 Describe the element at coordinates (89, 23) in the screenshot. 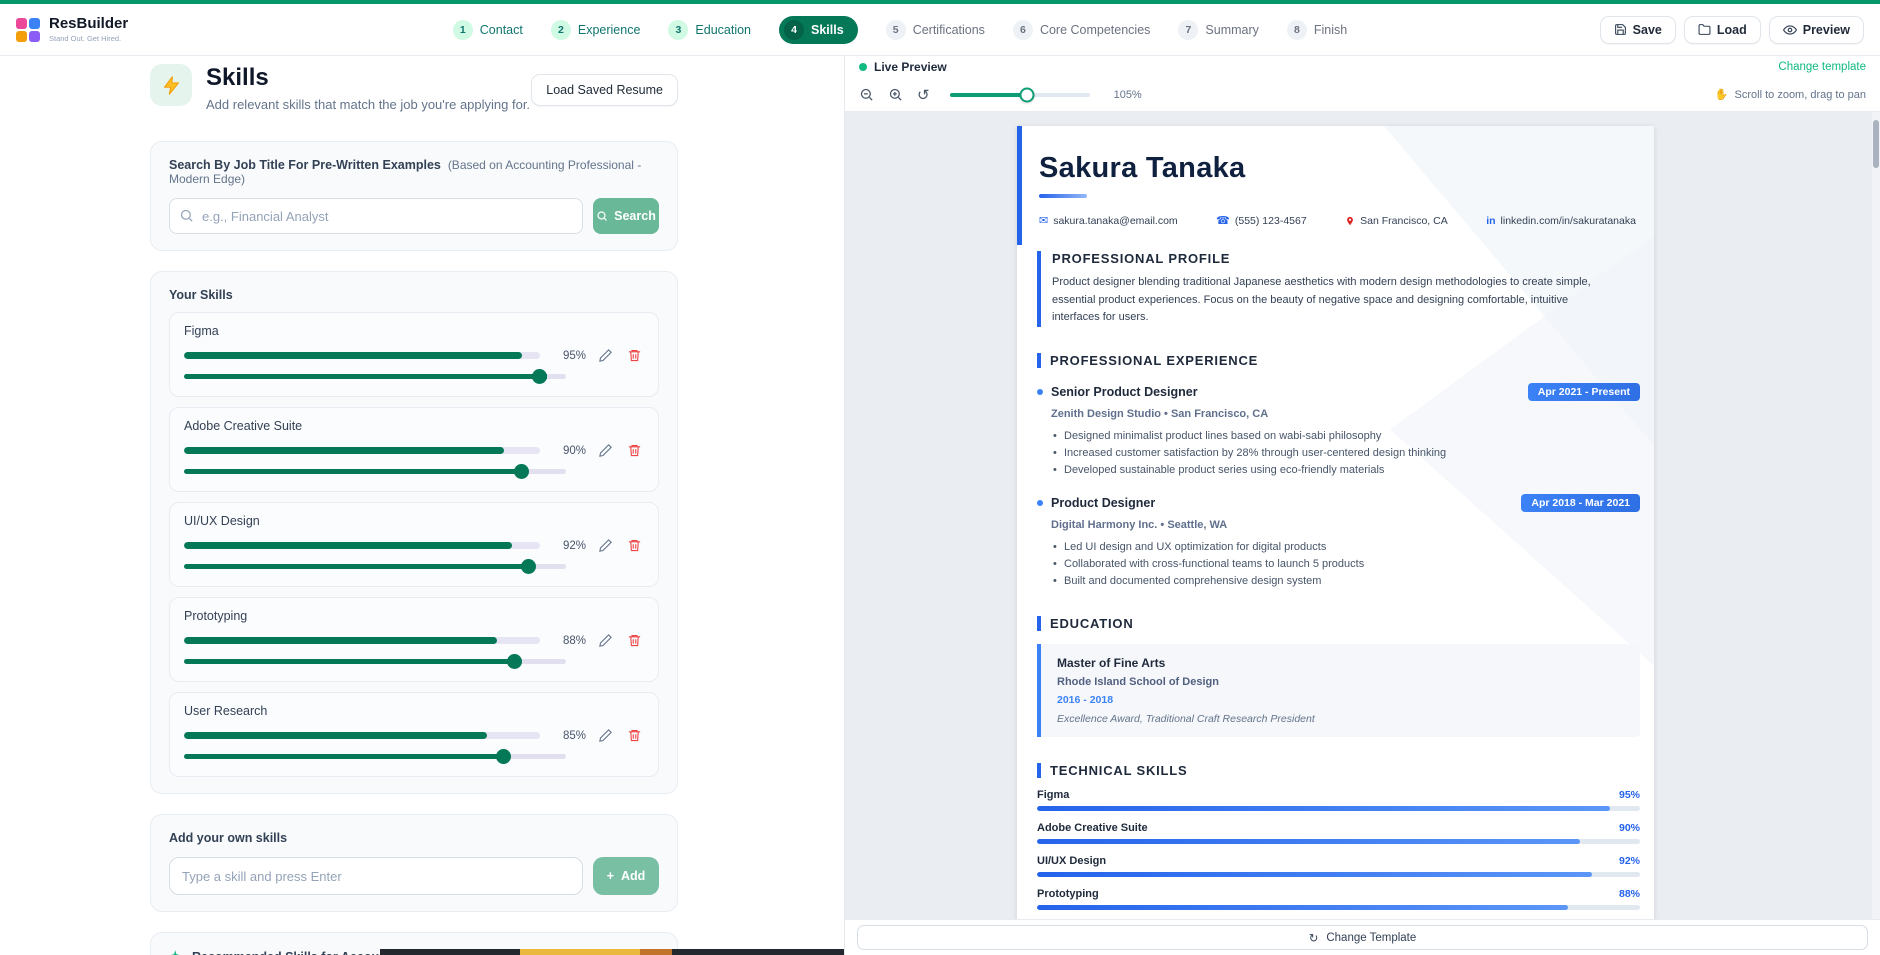

I see `app-title: ResBuilder` at that location.